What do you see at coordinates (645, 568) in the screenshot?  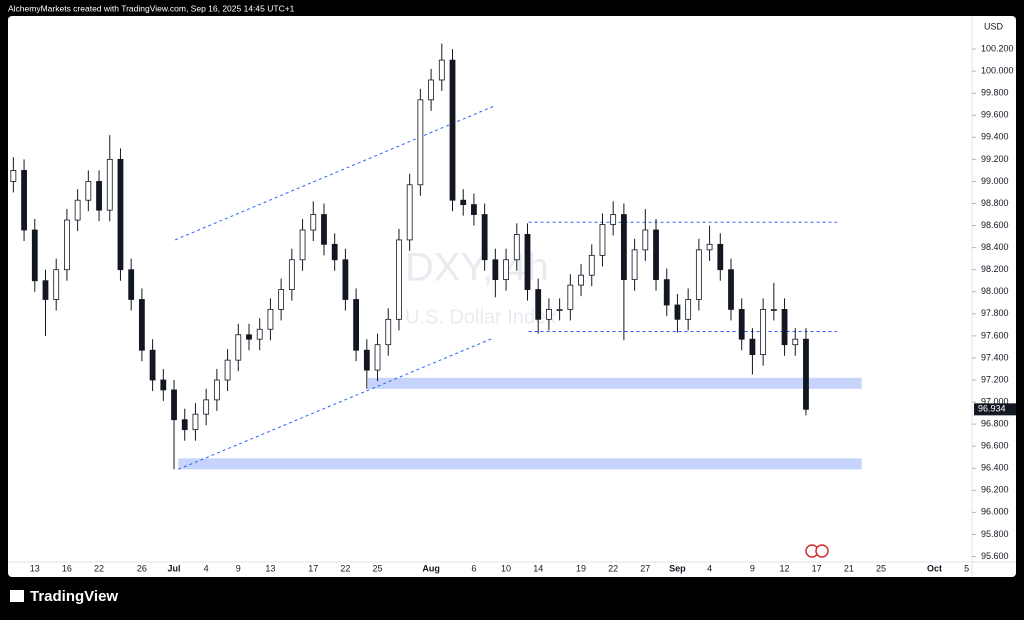 I see `x-tick-label: 27` at bounding box center [645, 568].